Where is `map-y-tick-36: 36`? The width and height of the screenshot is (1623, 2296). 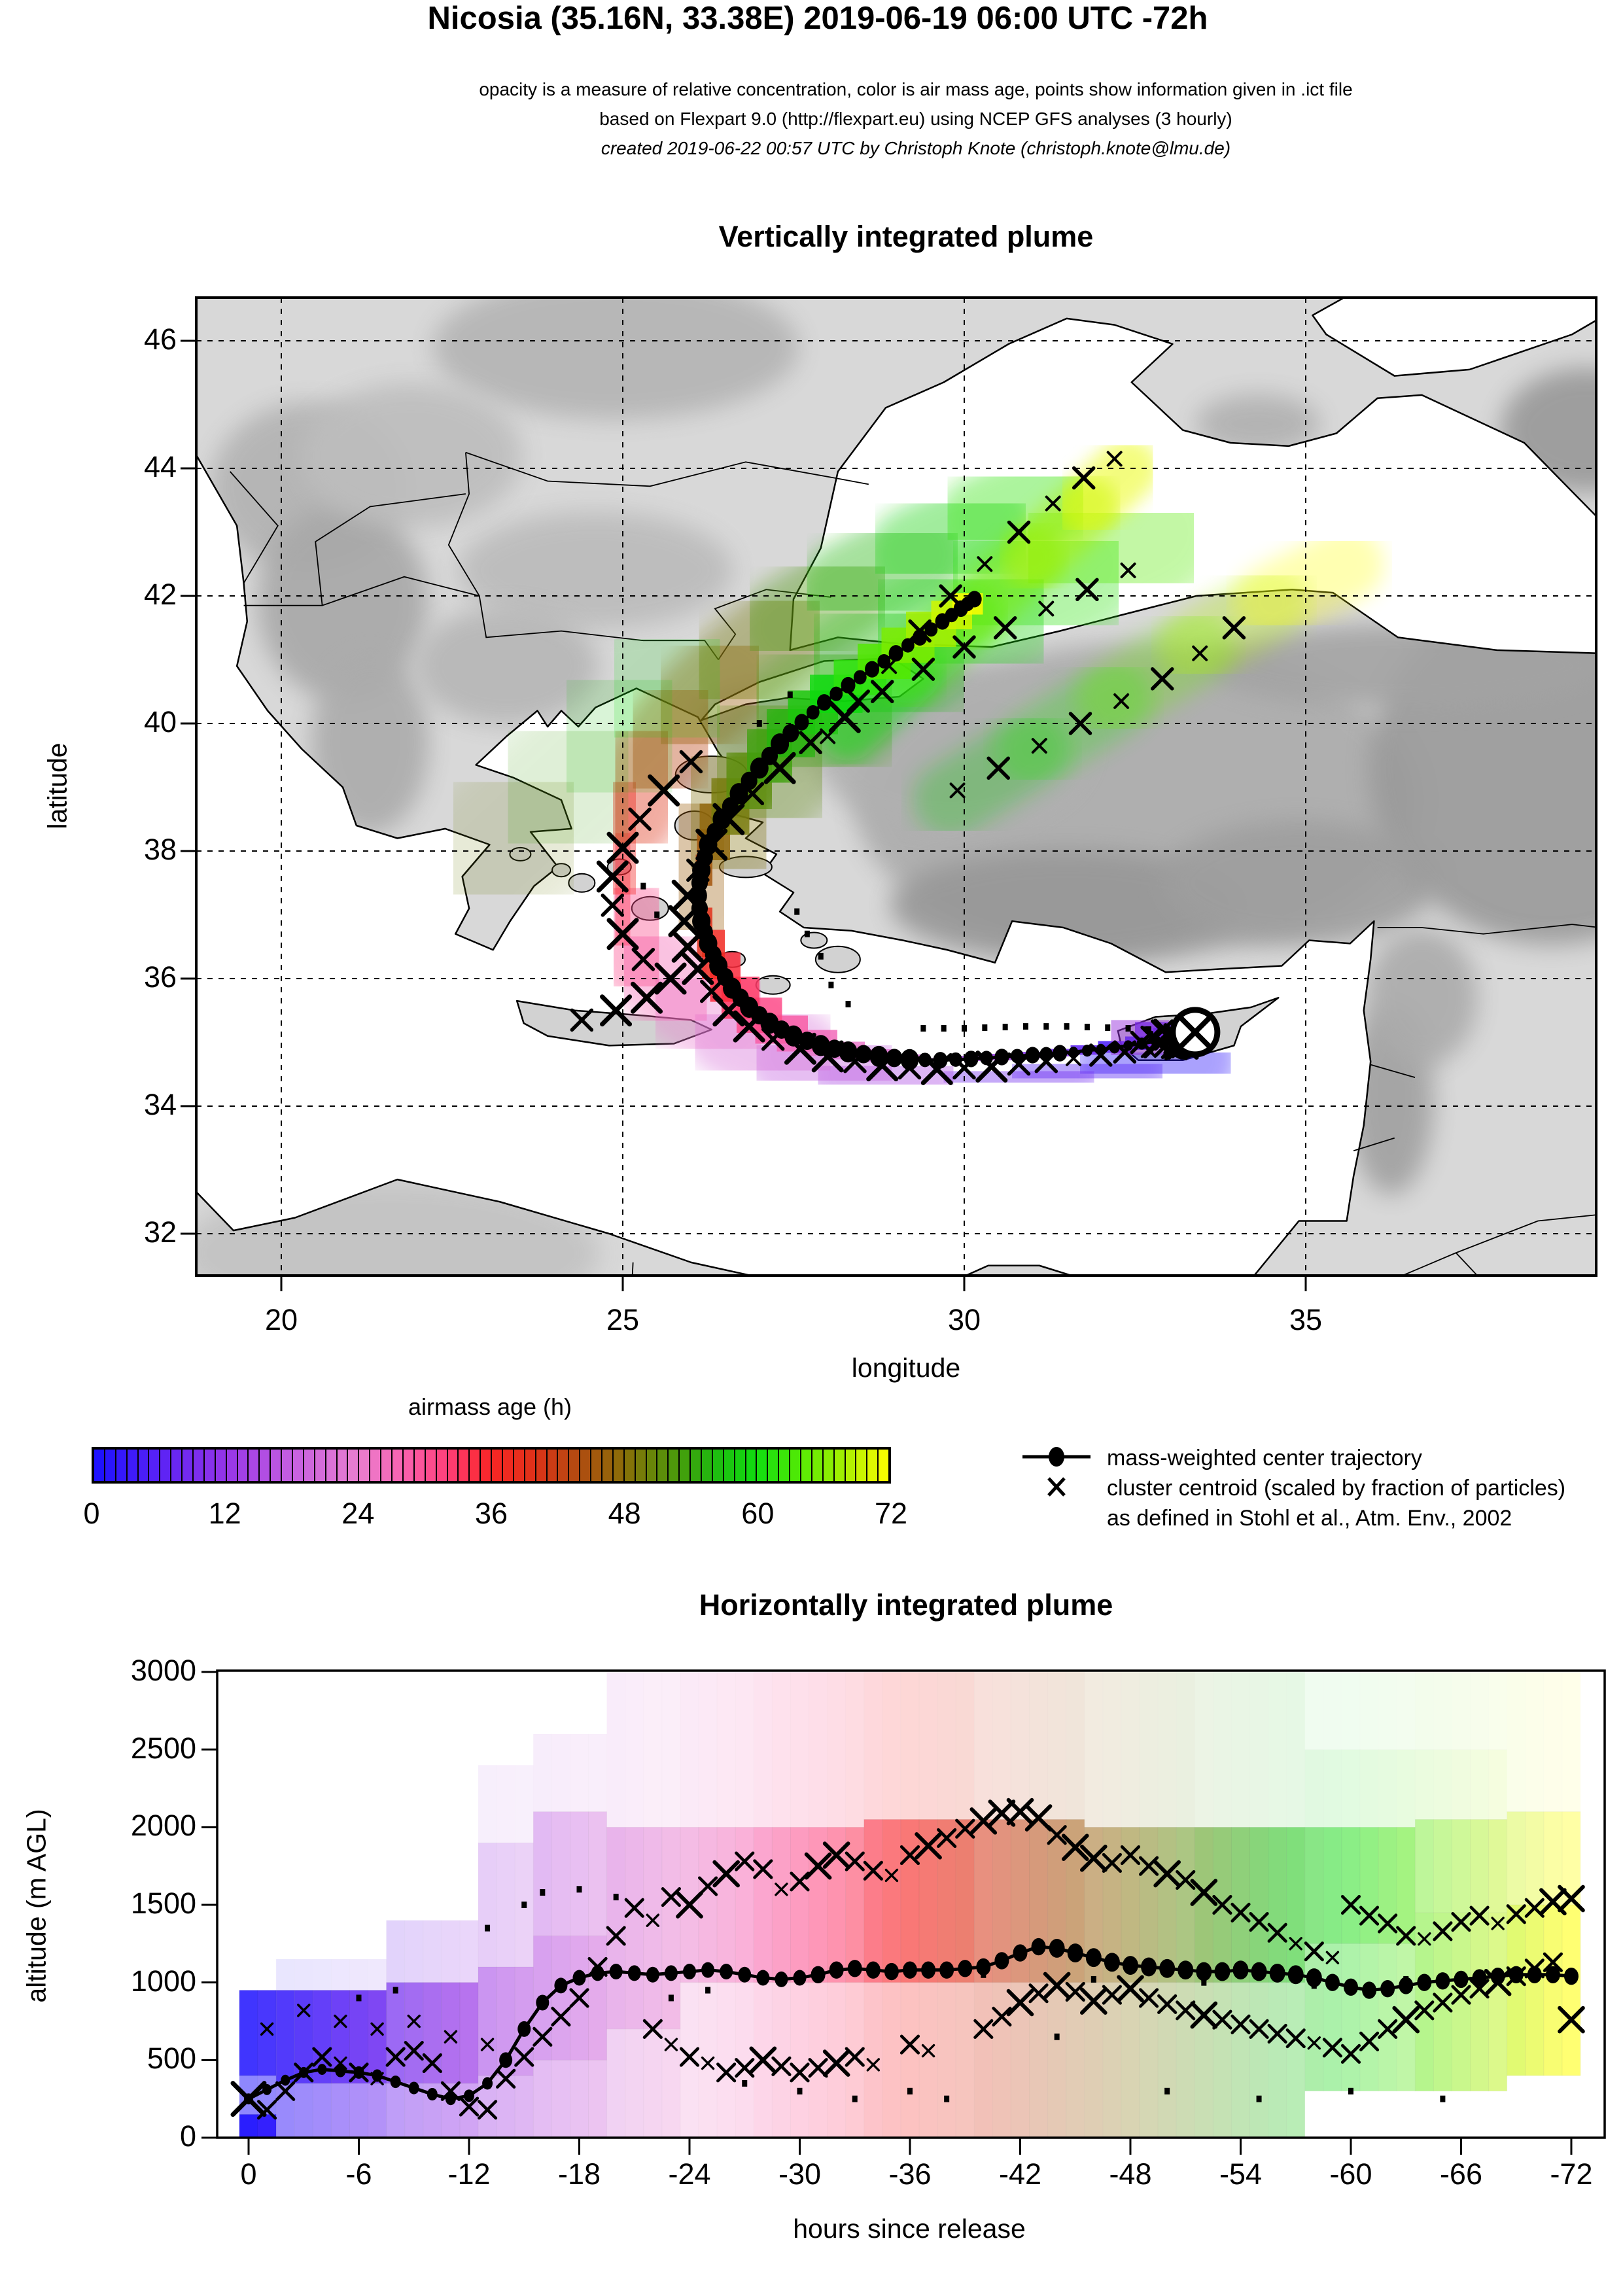
map-y-tick-36: 36 is located at coordinates (160, 977).